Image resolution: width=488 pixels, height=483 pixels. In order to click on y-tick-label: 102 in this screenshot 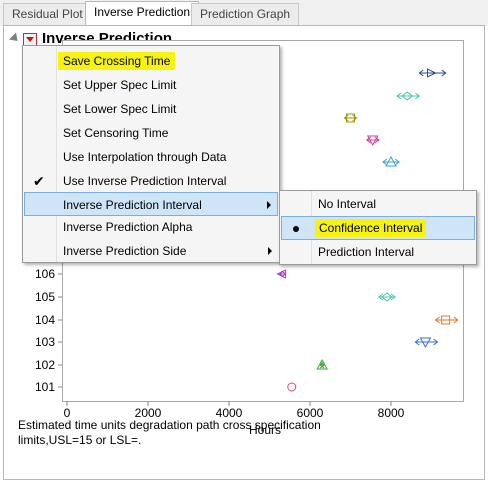, I will do `click(44, 365)`.